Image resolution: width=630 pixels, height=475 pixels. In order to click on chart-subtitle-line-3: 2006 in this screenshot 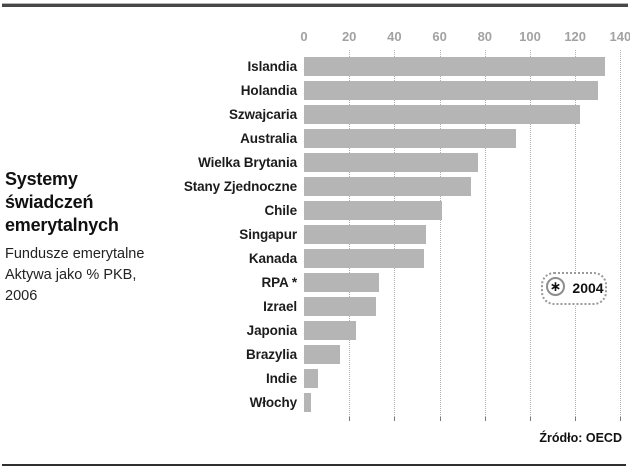, I will do `click(21, 296)`.